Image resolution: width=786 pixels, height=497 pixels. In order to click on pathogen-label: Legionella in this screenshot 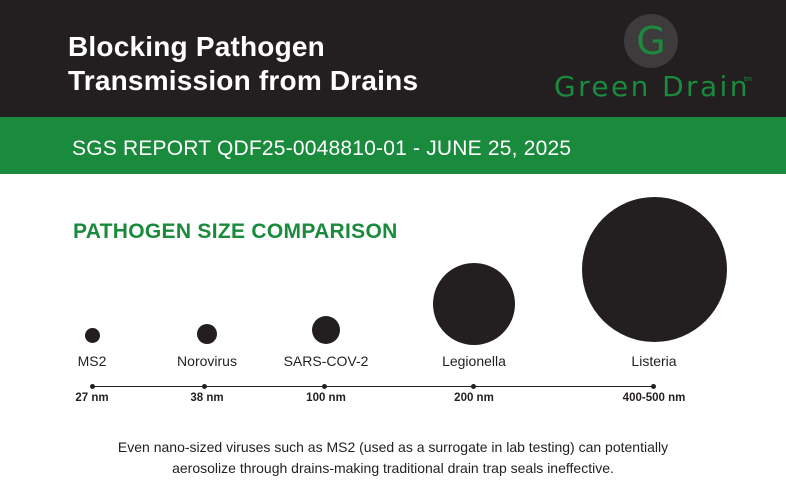, I will do `click(474, 361)`.